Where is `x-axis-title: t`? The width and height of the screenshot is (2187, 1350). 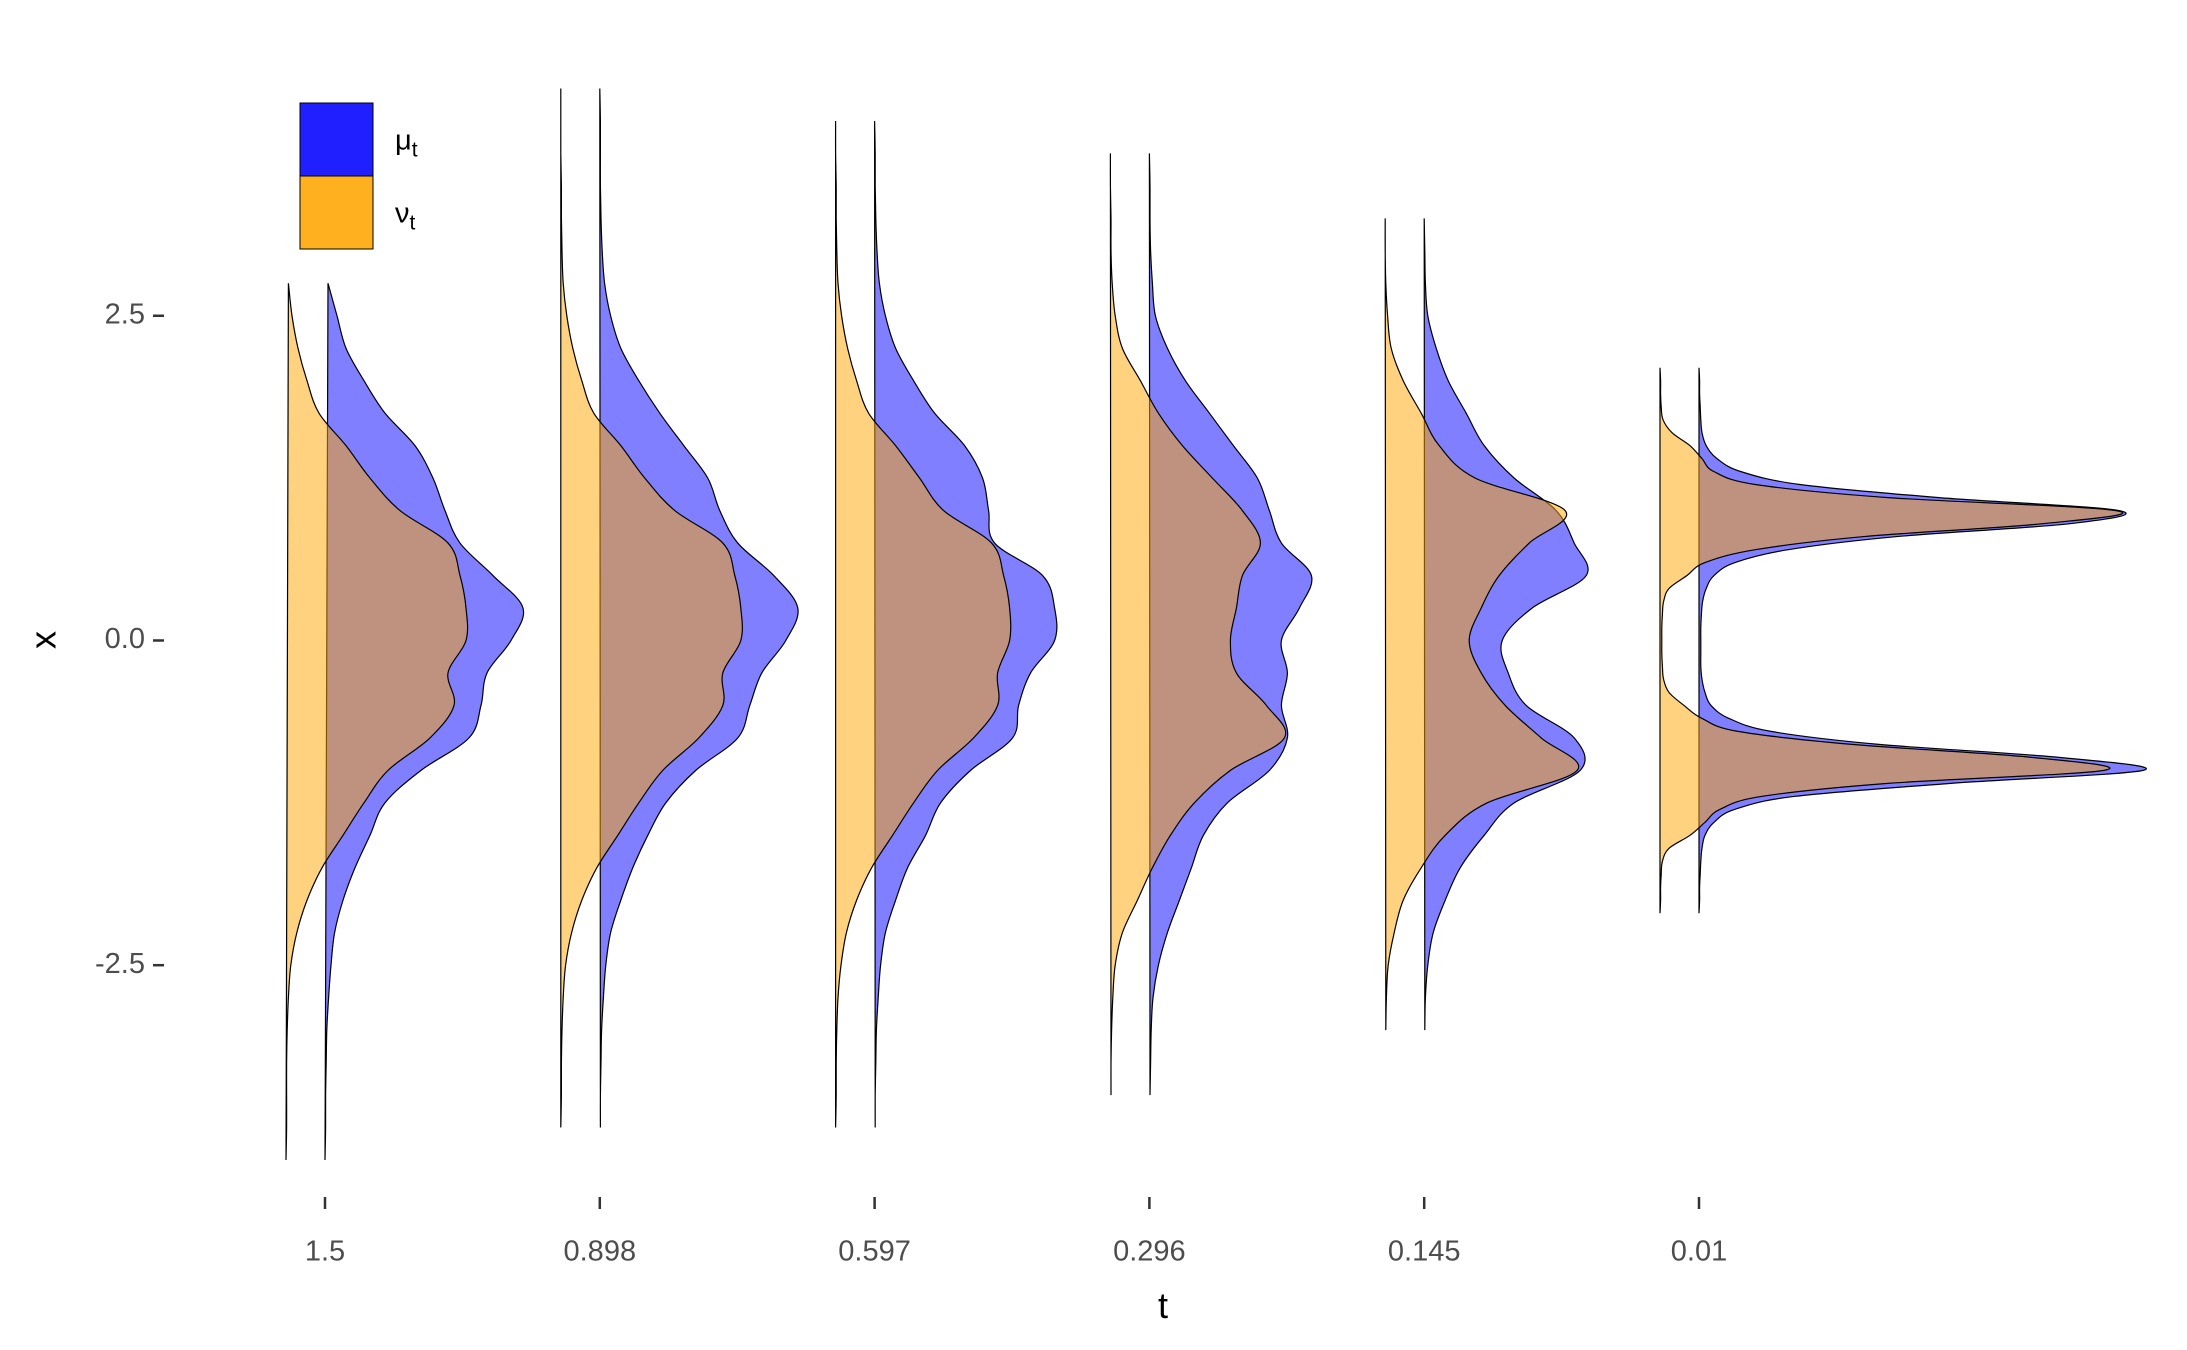 x-axis-title: t is located at coordinates (1163, 1305).